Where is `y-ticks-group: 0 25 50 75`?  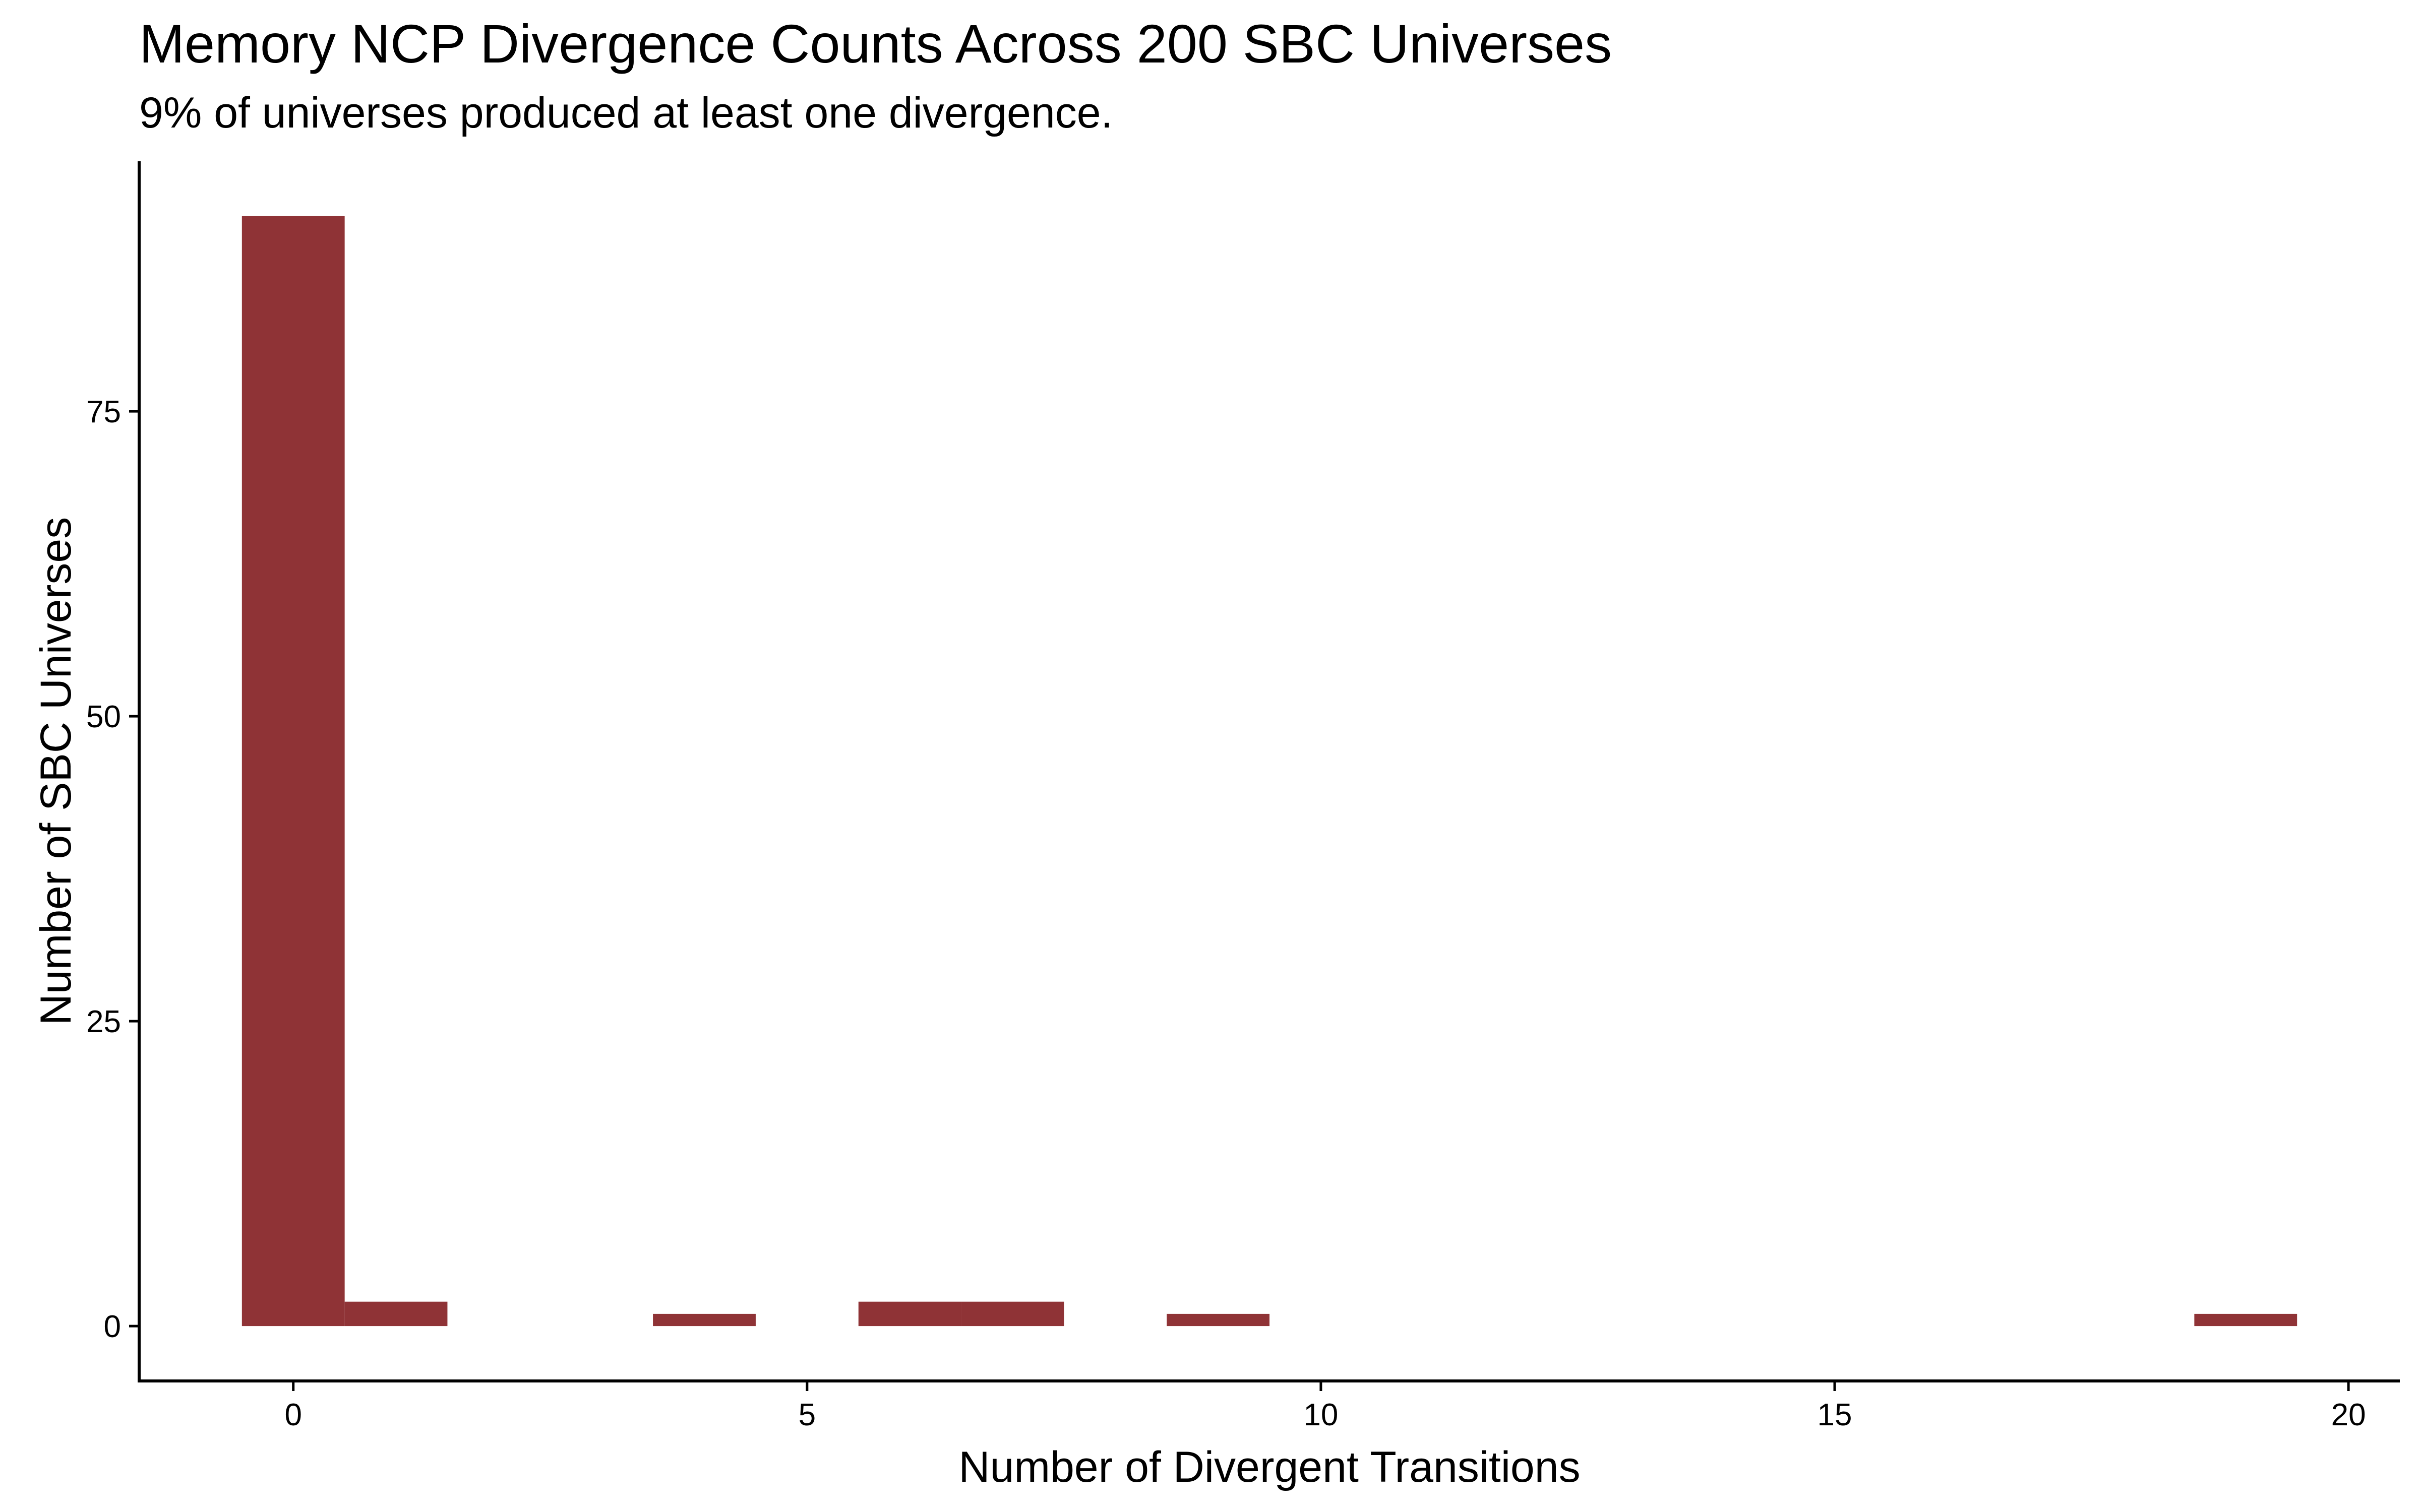
y-ticks-group: 0 25 50 75 is located at coordinates (112, 869).